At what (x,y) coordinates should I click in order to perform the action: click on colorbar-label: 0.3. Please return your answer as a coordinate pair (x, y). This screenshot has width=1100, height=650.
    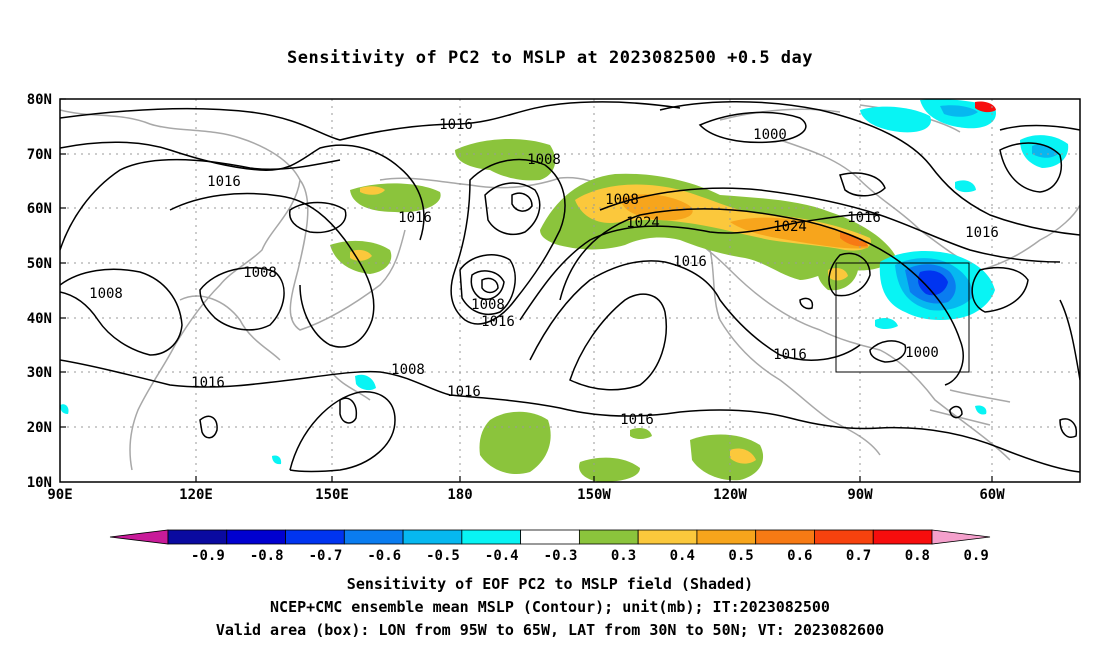
    Looking at the image, I should click on (623, 556).